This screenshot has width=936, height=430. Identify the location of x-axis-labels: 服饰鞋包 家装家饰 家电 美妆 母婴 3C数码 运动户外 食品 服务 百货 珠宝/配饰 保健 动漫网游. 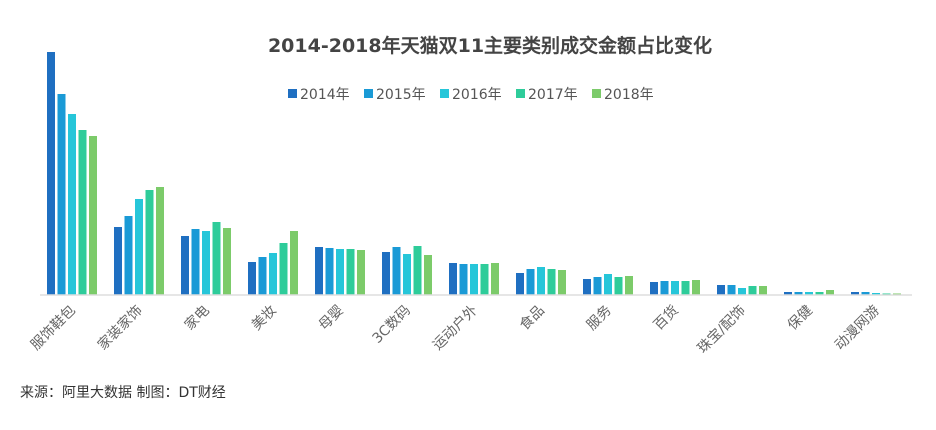
(455, 329).